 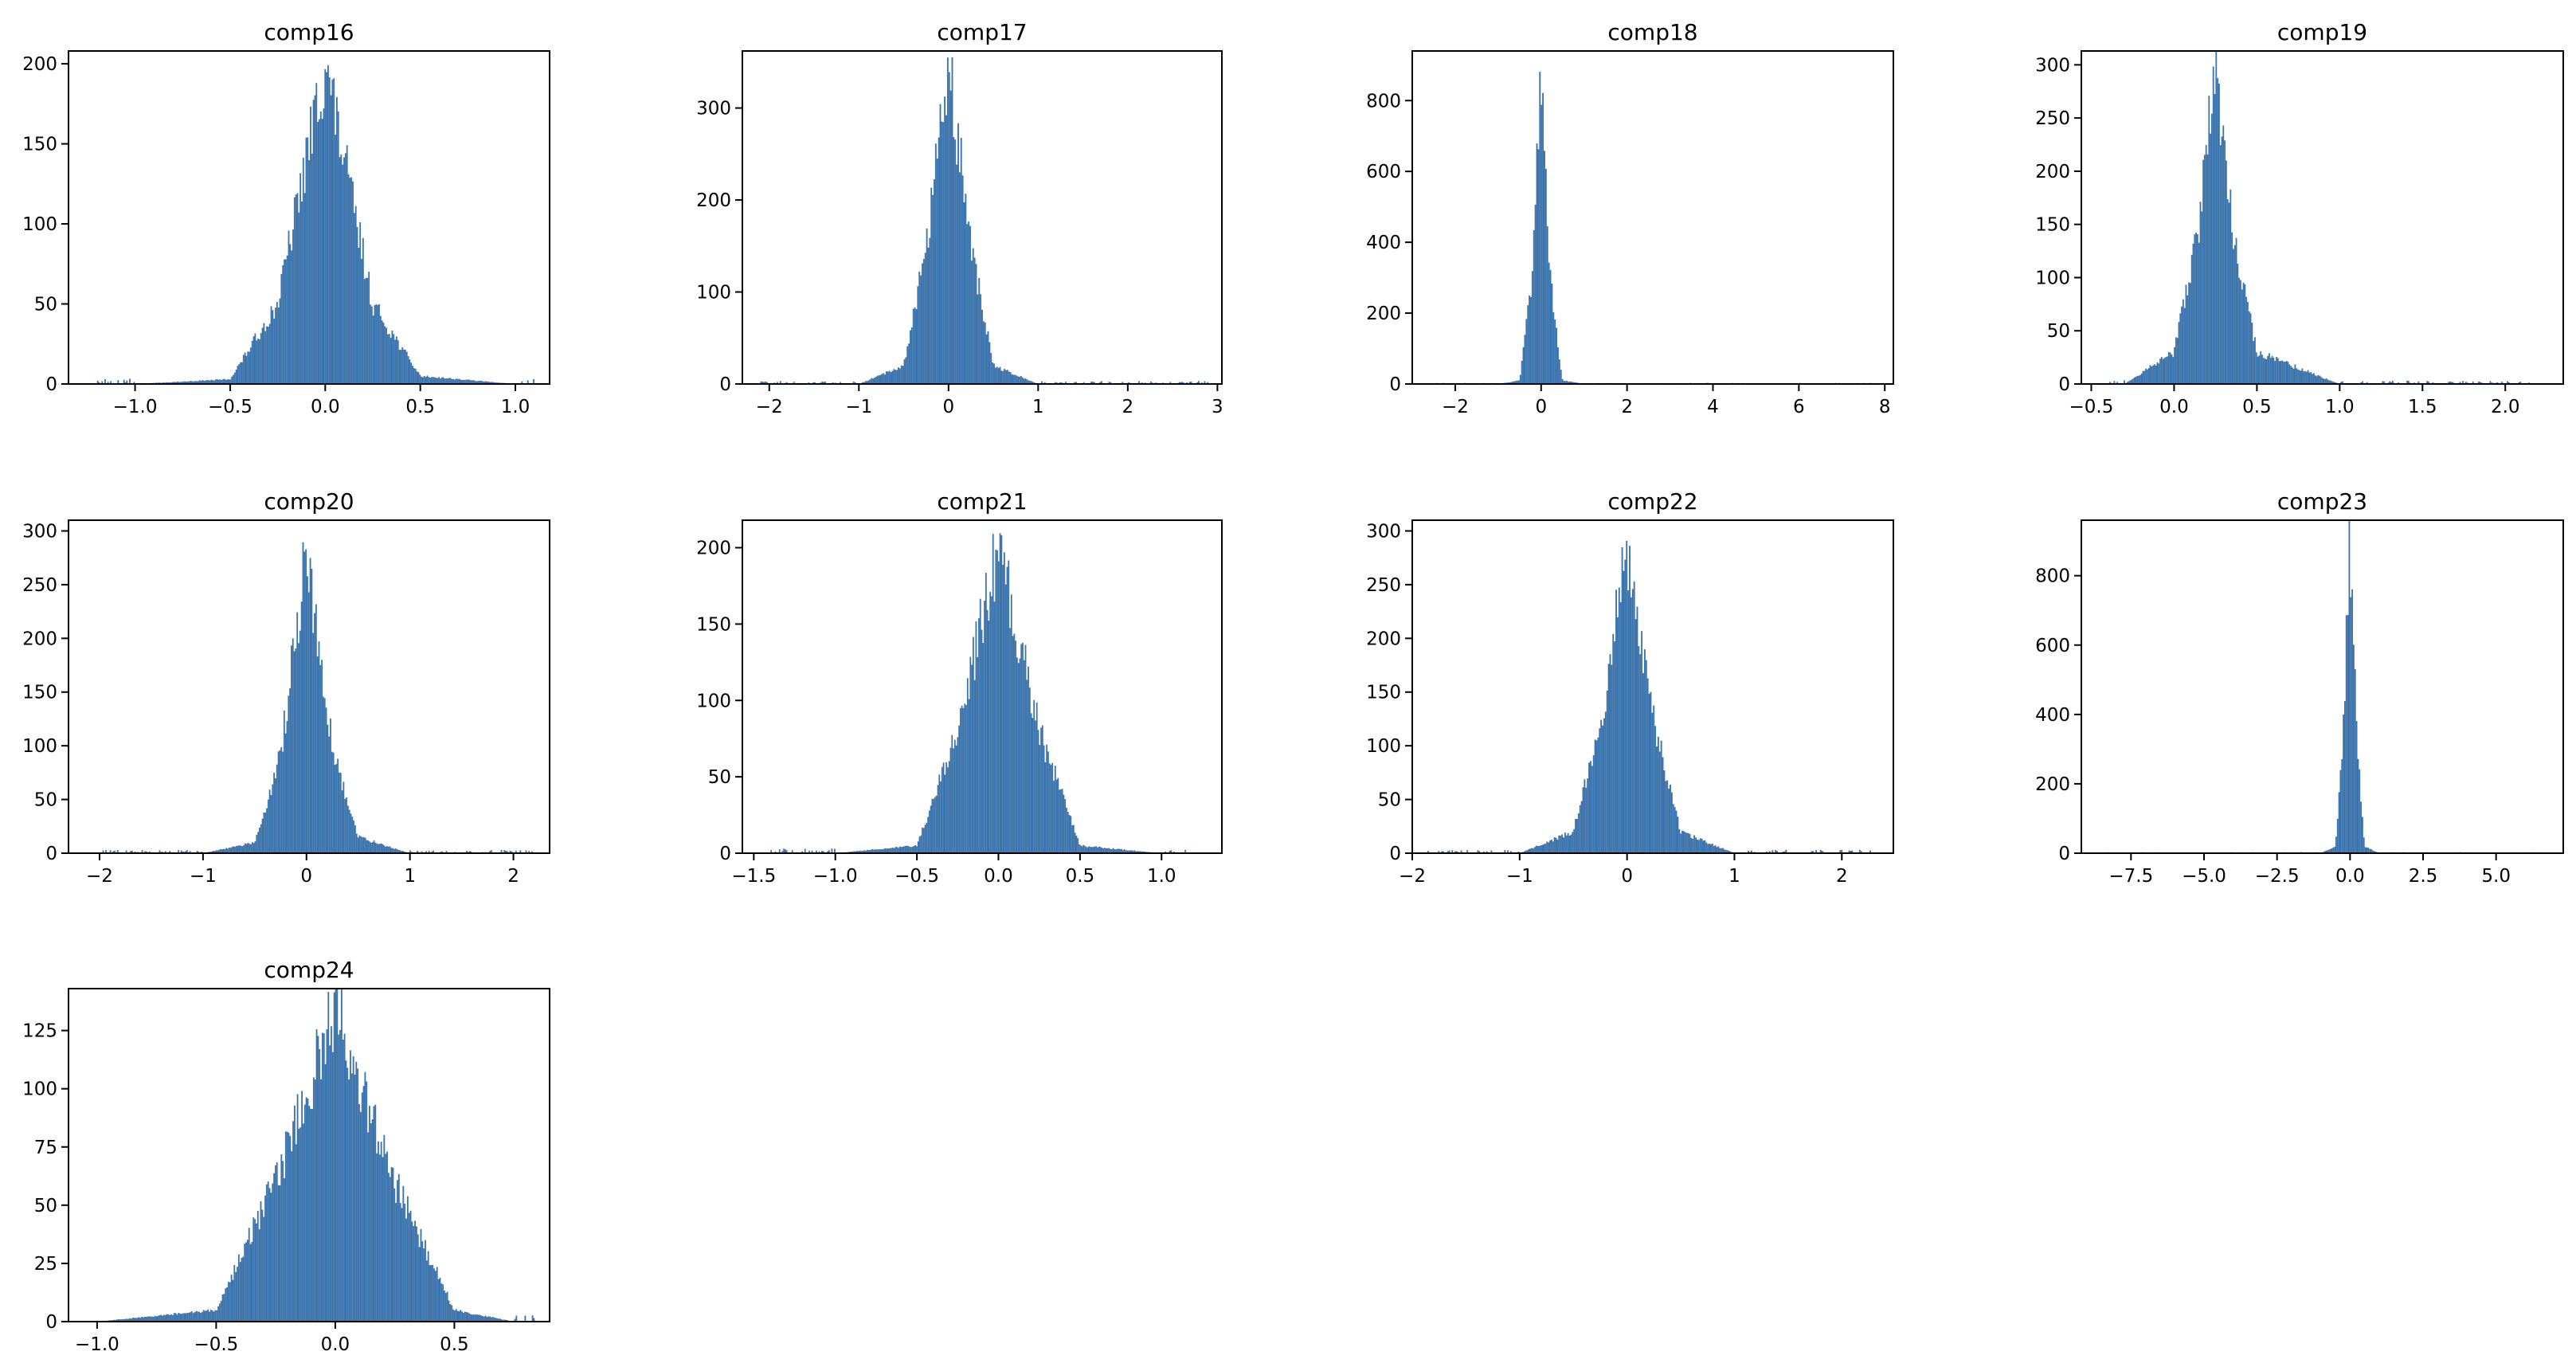 I want to click on y-tick-label: 0, so click(x=51, y=854).